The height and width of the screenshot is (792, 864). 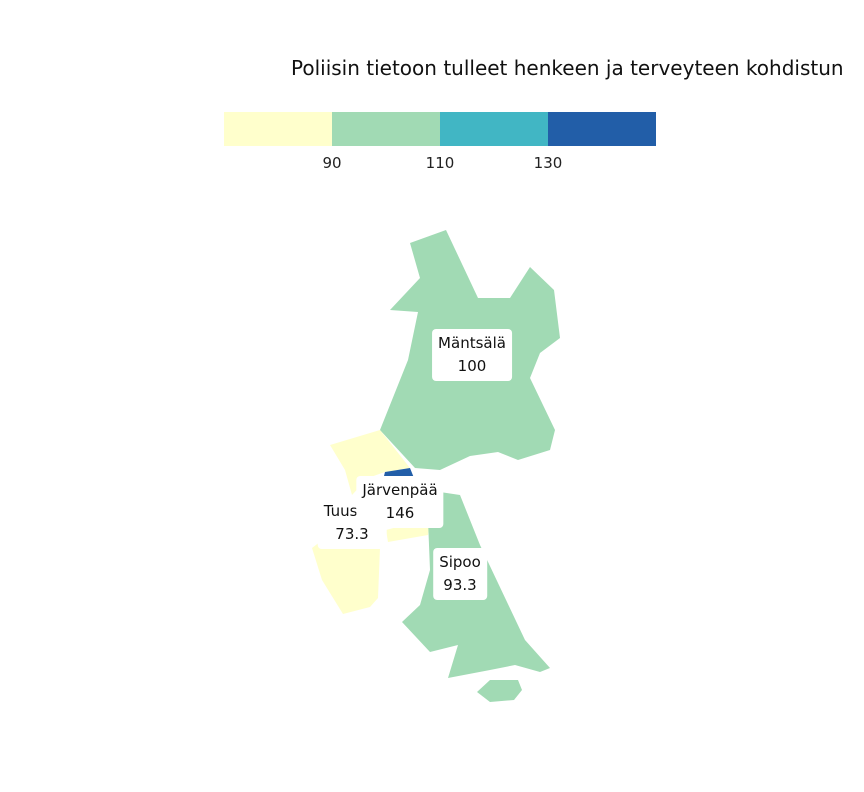 What do you see at coordinates (352, 534) in the screenshot?
I see `label-tuusula-value: 73.3` at bounding box center [352, 534].